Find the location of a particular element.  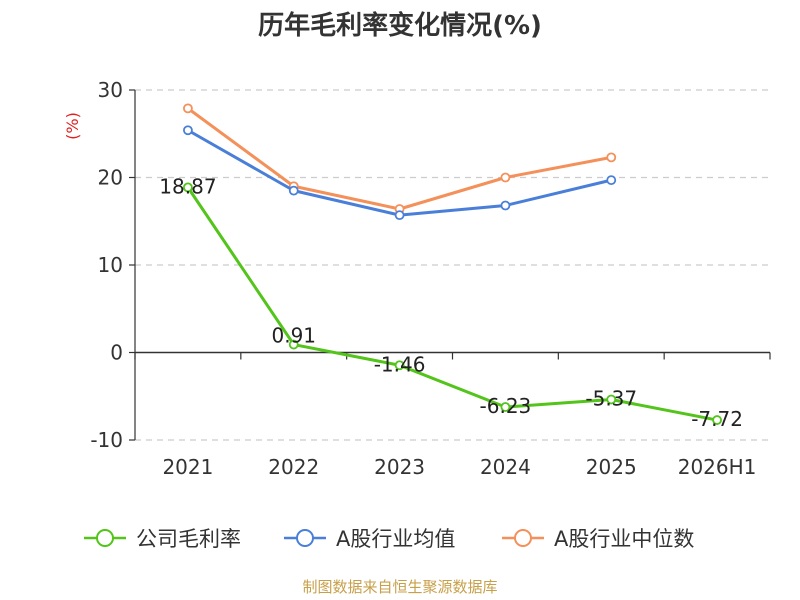

legend-label: A股行业中位数 is located at coordinates (624, 539).